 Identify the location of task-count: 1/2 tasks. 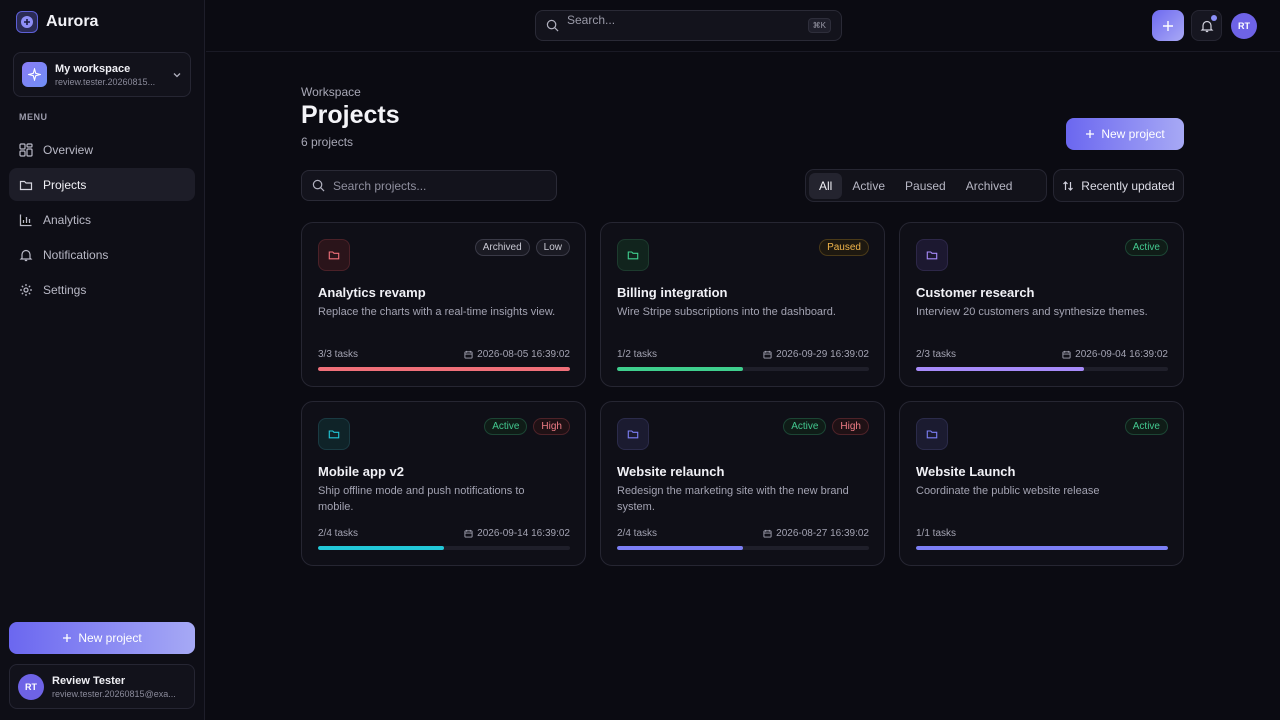
(637, 354).